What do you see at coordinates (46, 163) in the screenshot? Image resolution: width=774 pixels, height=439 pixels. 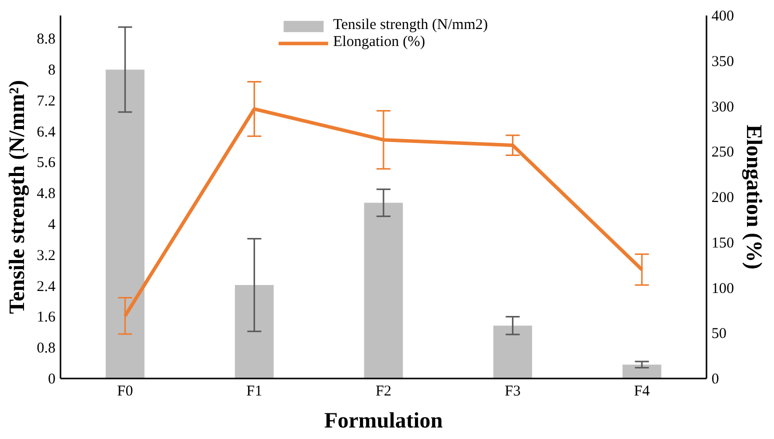 I see `y-tick-label: 5.6` at bounding box center [46, 163].